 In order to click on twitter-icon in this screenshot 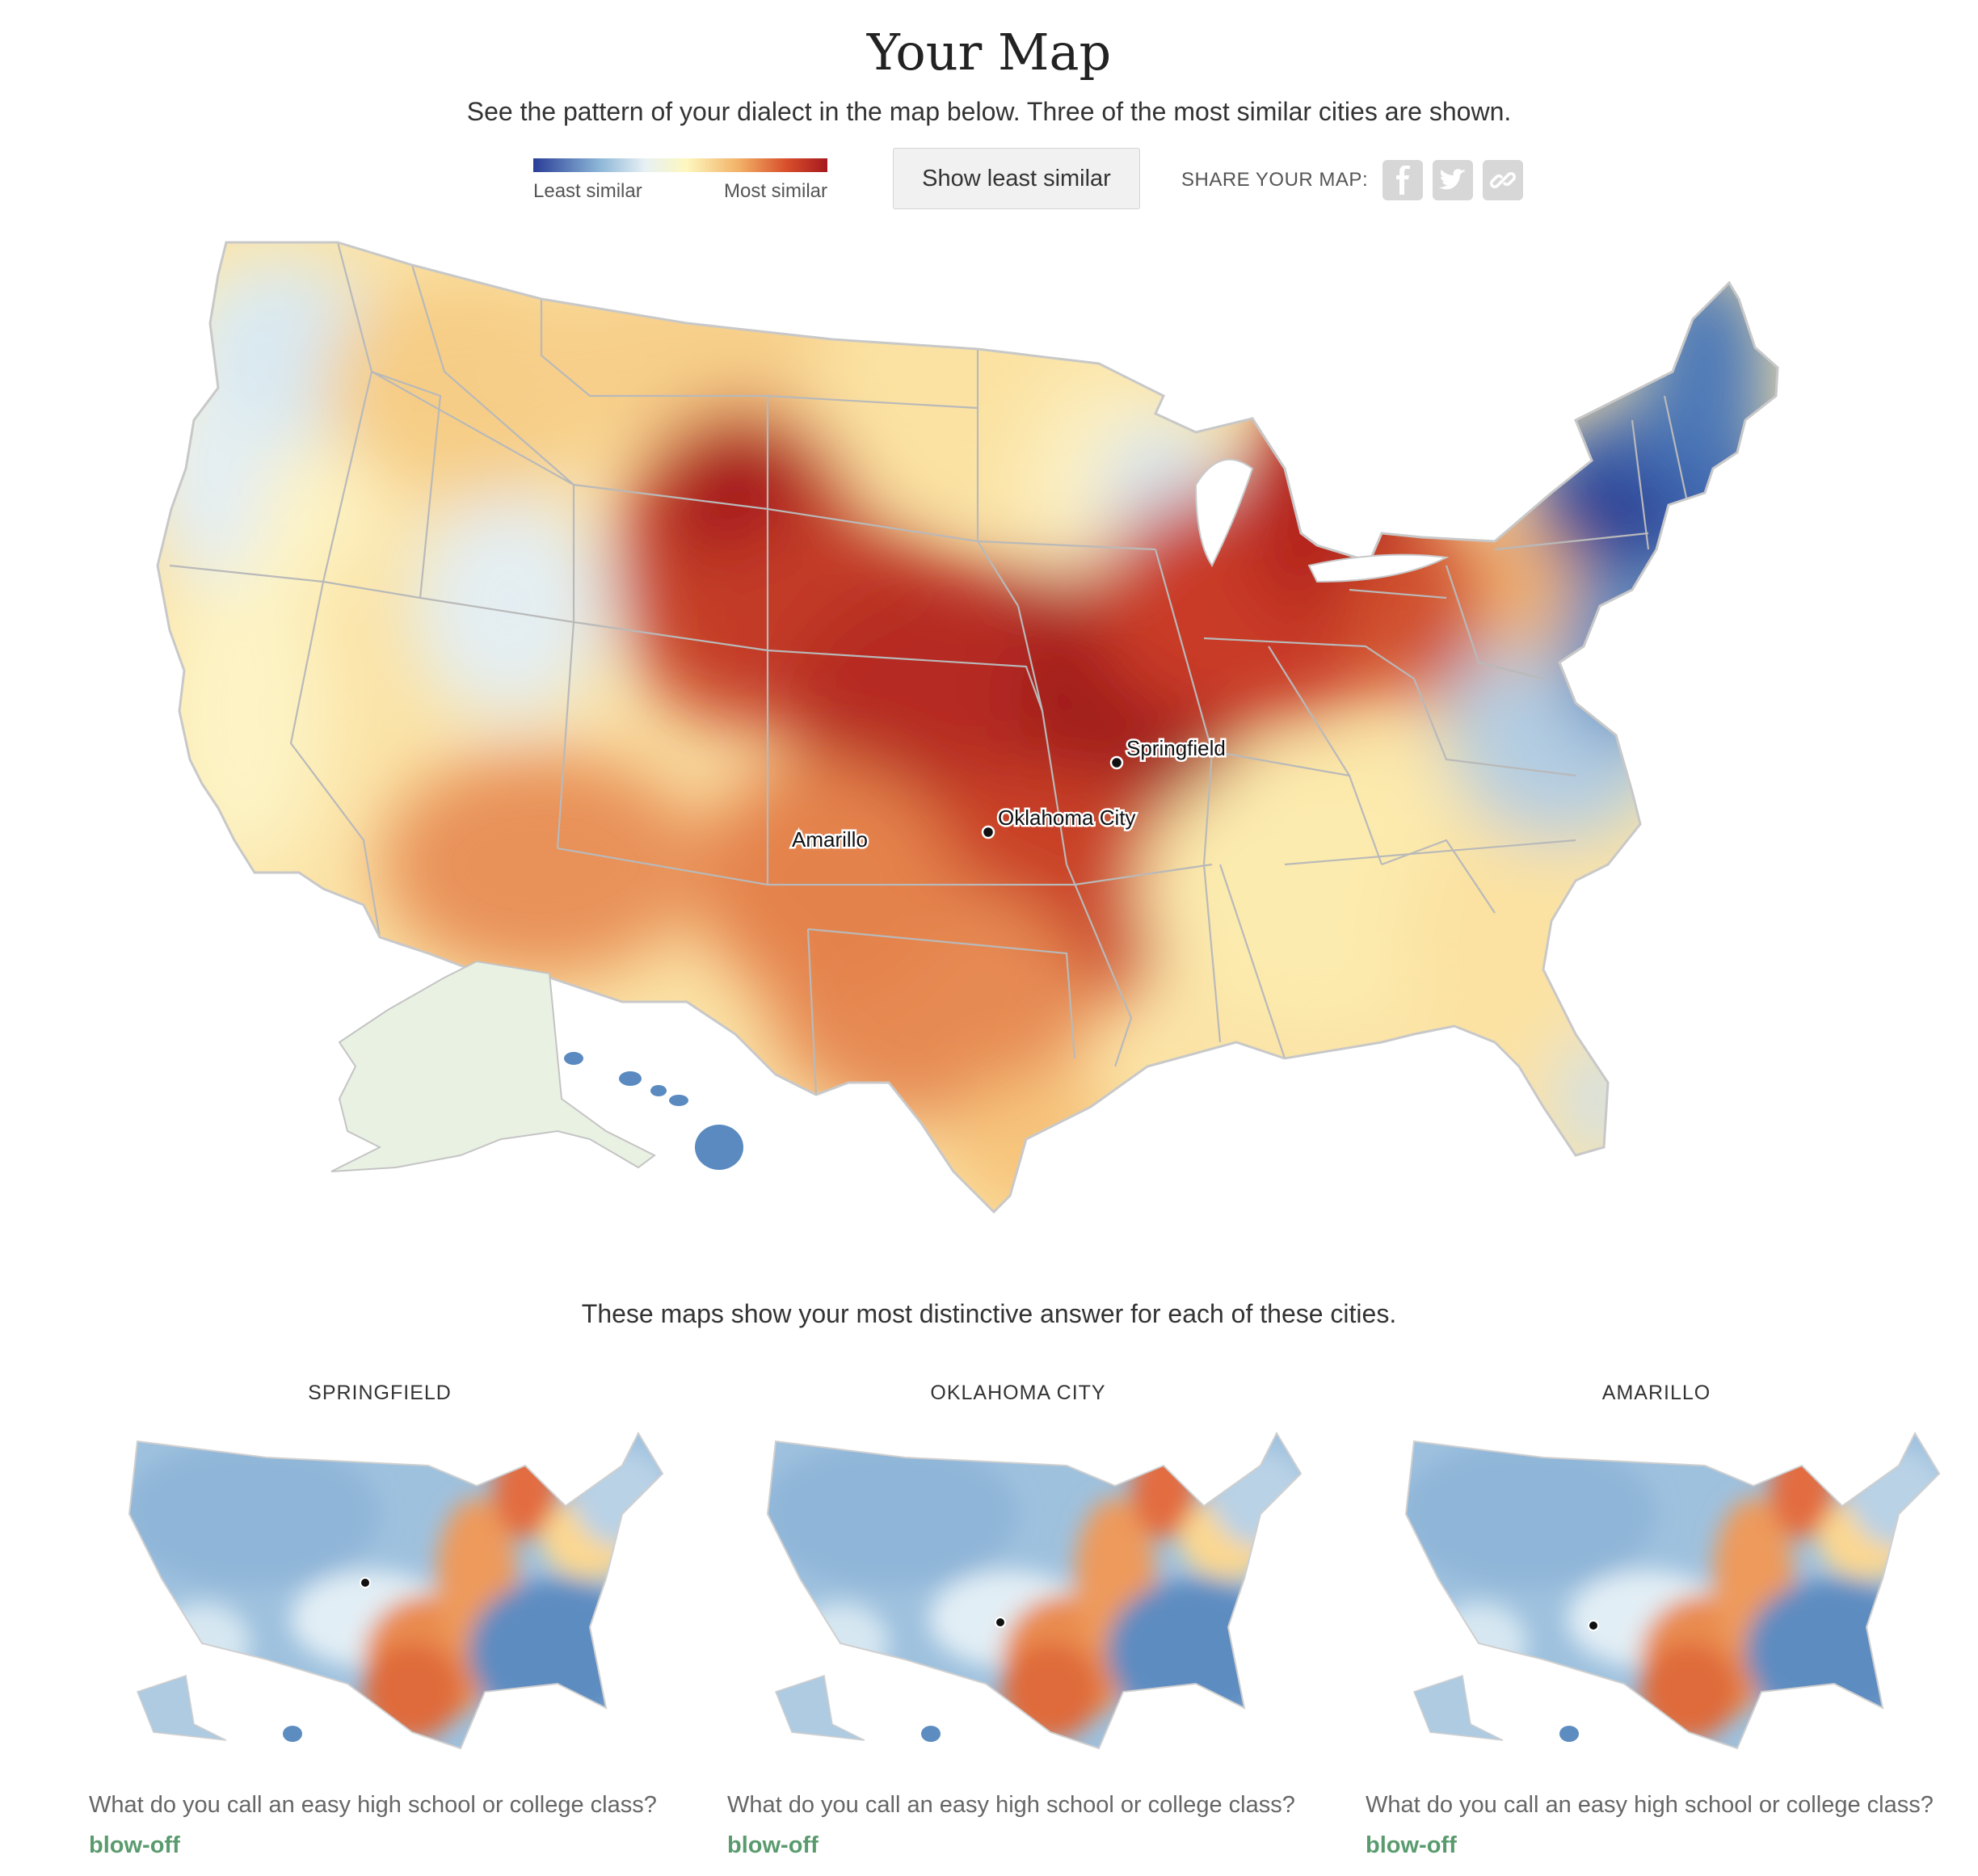, I will do `click(1453, 180)`.